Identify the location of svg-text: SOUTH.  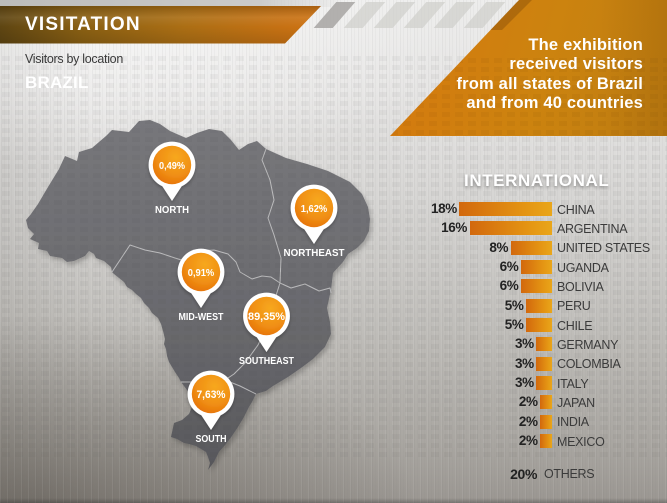
(211, 439).